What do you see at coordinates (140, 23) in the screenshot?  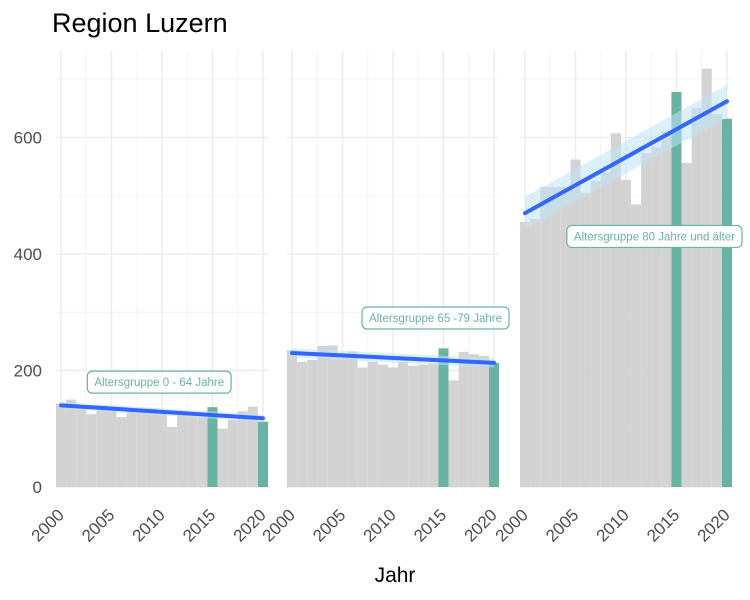 I see `chart-title: Region Luzern` at bounding box center [140, 23].